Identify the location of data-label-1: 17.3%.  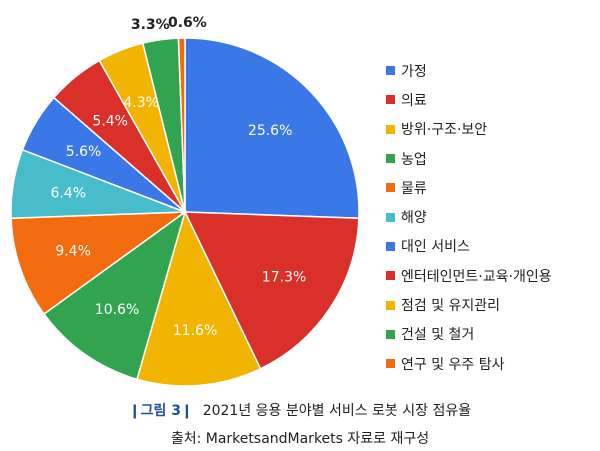
(284, 278).